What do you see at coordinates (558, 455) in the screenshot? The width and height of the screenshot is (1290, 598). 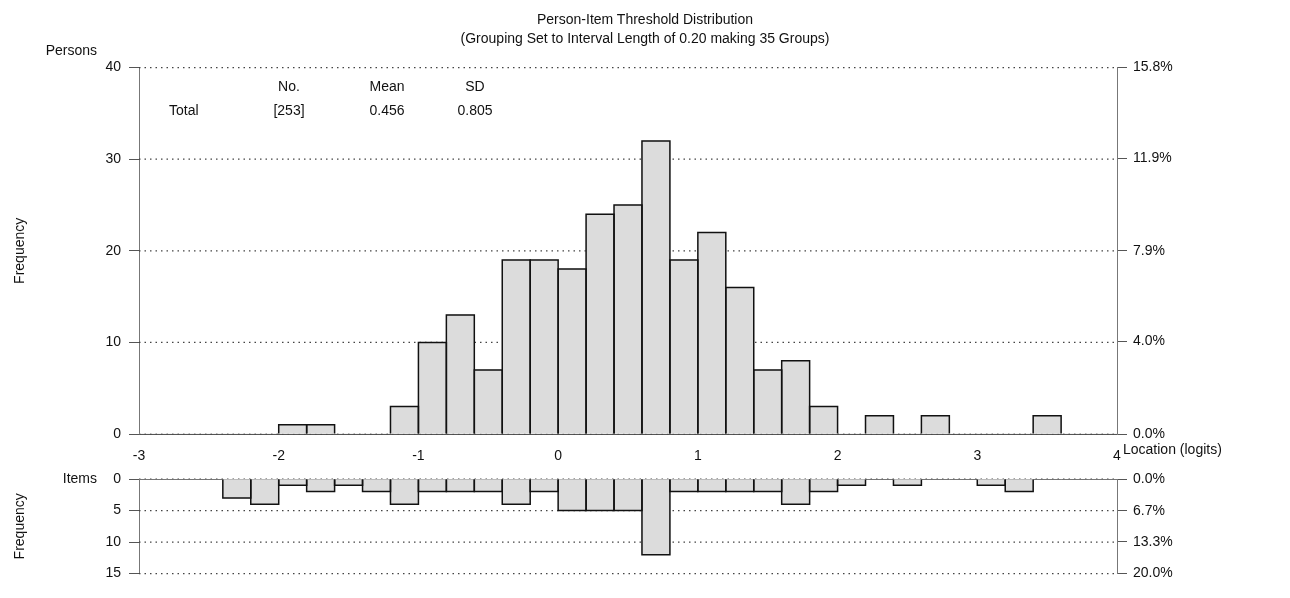 I see `x-tick-label: 0` at bounding box center [558, 455].